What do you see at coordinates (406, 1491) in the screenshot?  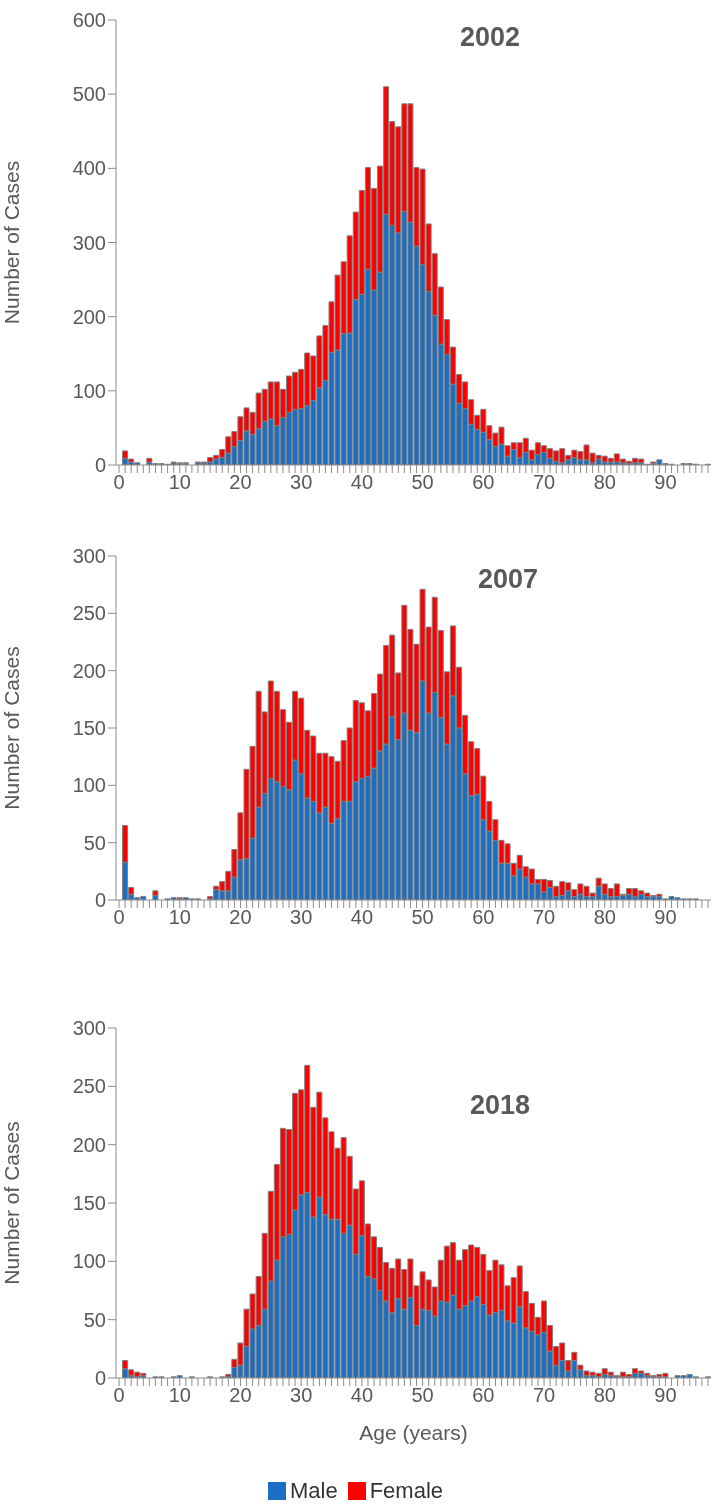 I see `legend-label: Female` at bounding box center [406, 1491].